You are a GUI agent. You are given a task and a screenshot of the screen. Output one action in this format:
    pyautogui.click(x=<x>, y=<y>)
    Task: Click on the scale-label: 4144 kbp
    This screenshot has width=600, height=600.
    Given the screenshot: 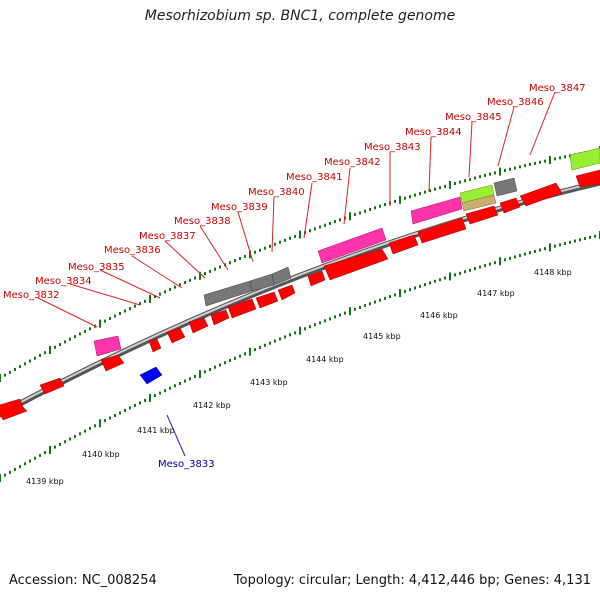 What is the action you would take?
    pyautogui.click(x=325, y=359)
    